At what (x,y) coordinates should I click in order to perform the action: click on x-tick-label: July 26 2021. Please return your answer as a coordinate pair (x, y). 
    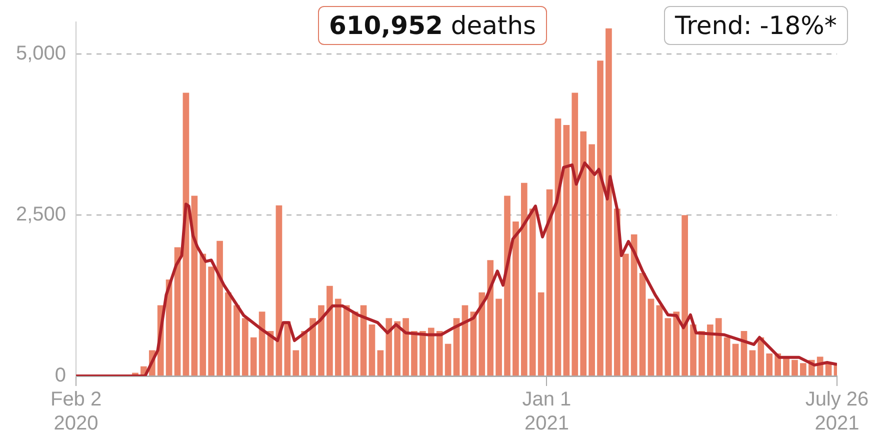
    Looking at the image, I should click on (837, 411).